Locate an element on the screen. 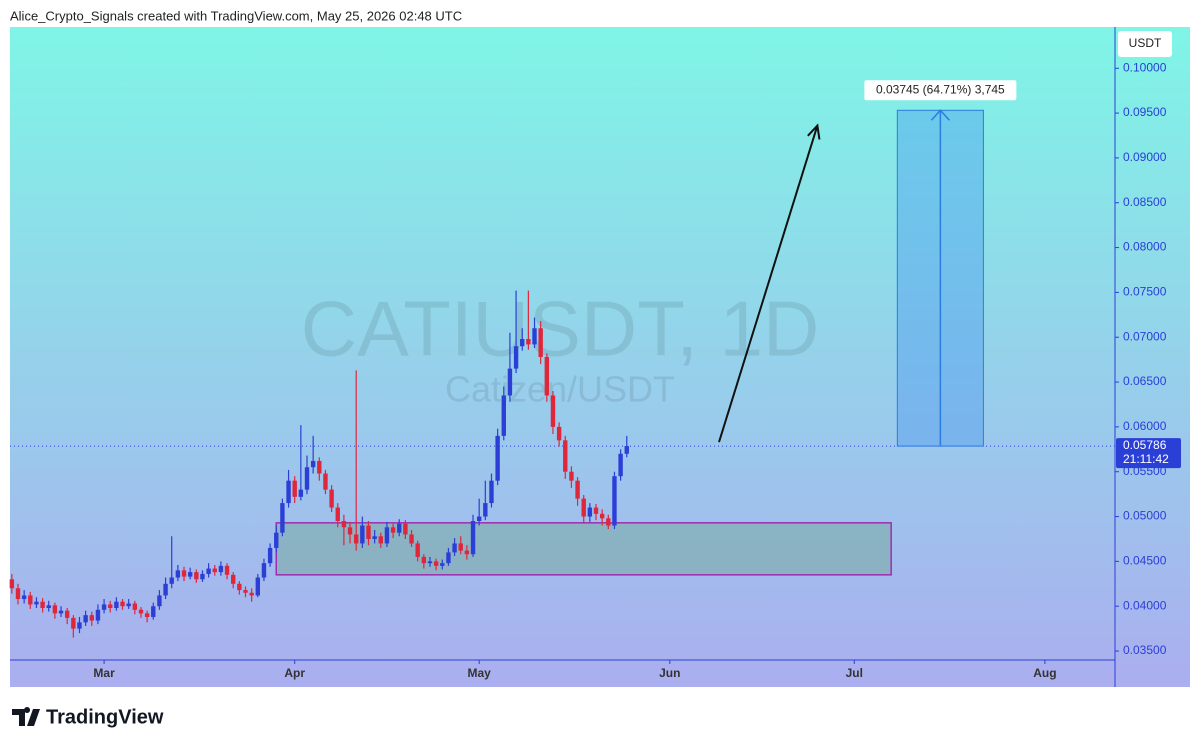  y-tick-label: 0.04500 is located at coordinates (1145, 561).